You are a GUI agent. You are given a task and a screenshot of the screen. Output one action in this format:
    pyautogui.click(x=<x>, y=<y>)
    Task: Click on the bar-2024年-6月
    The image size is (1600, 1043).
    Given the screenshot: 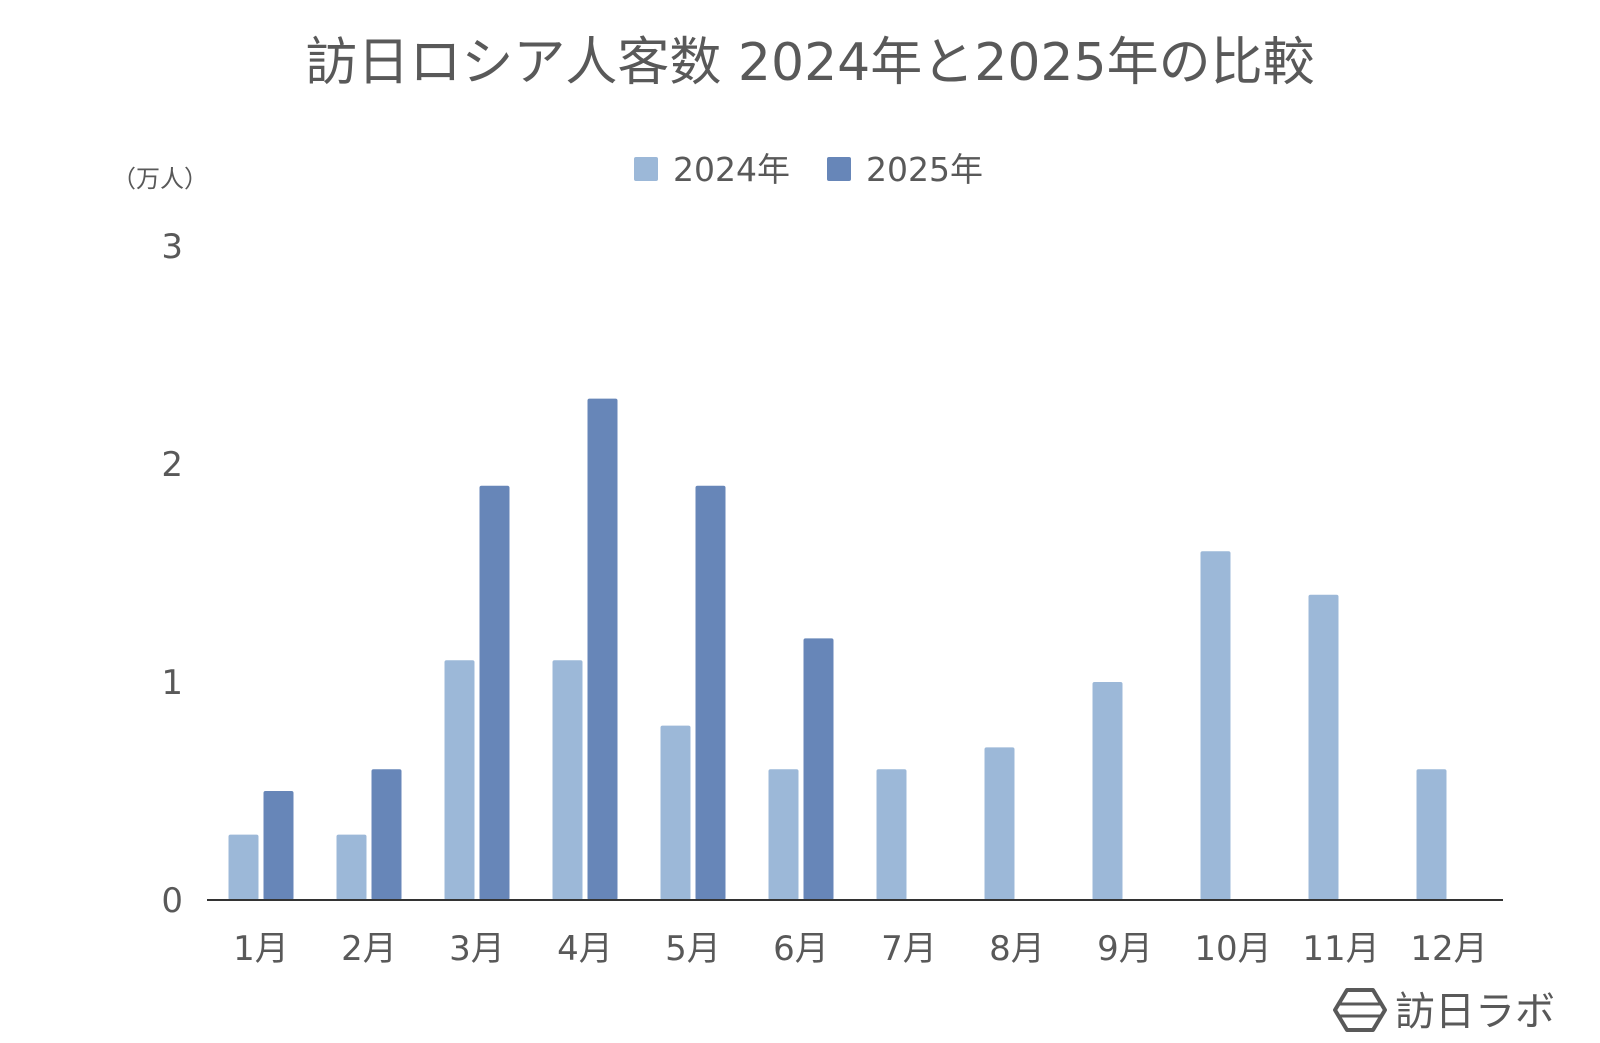 What is the action you would take?
    pyautogui.click(x=783, y=834)
    